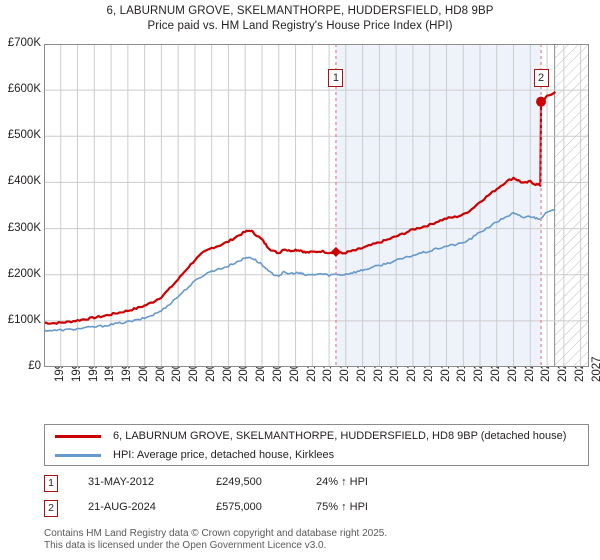  I want to click on x-axis-tick-label: 1996, so click(76, 369).